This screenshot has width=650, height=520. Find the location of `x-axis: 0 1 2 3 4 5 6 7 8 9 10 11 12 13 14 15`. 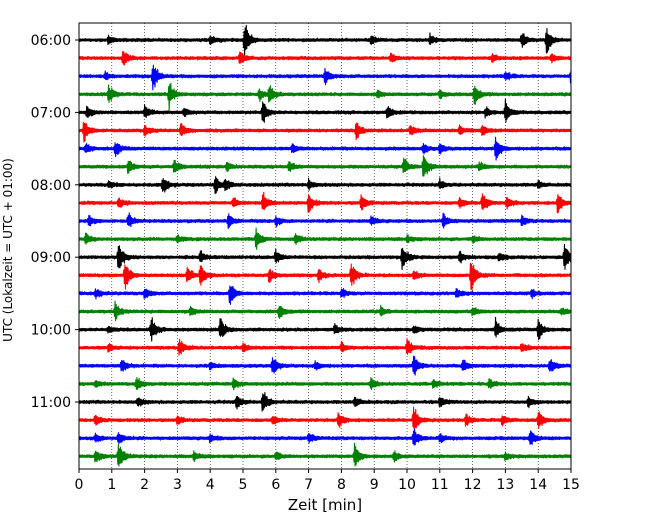

x-axis: 0 1 2 3 4 5 6 7 8 9 10 11 12 13 14 15 is located at coordinates (327, 481).